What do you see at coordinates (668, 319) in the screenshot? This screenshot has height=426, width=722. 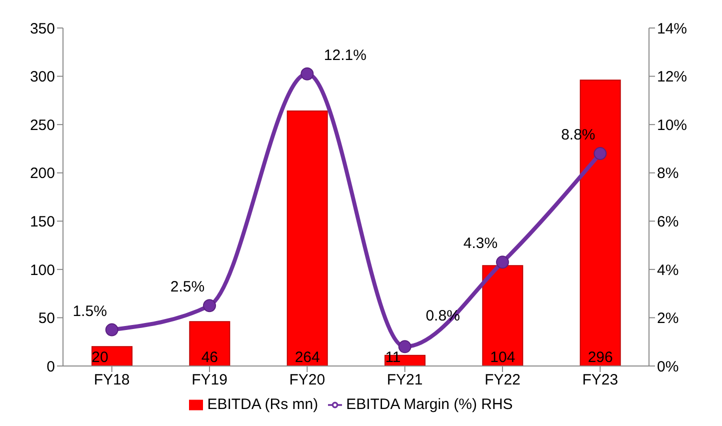 I see `y2-tick-label: 2%` at bounding box center [668, 319].